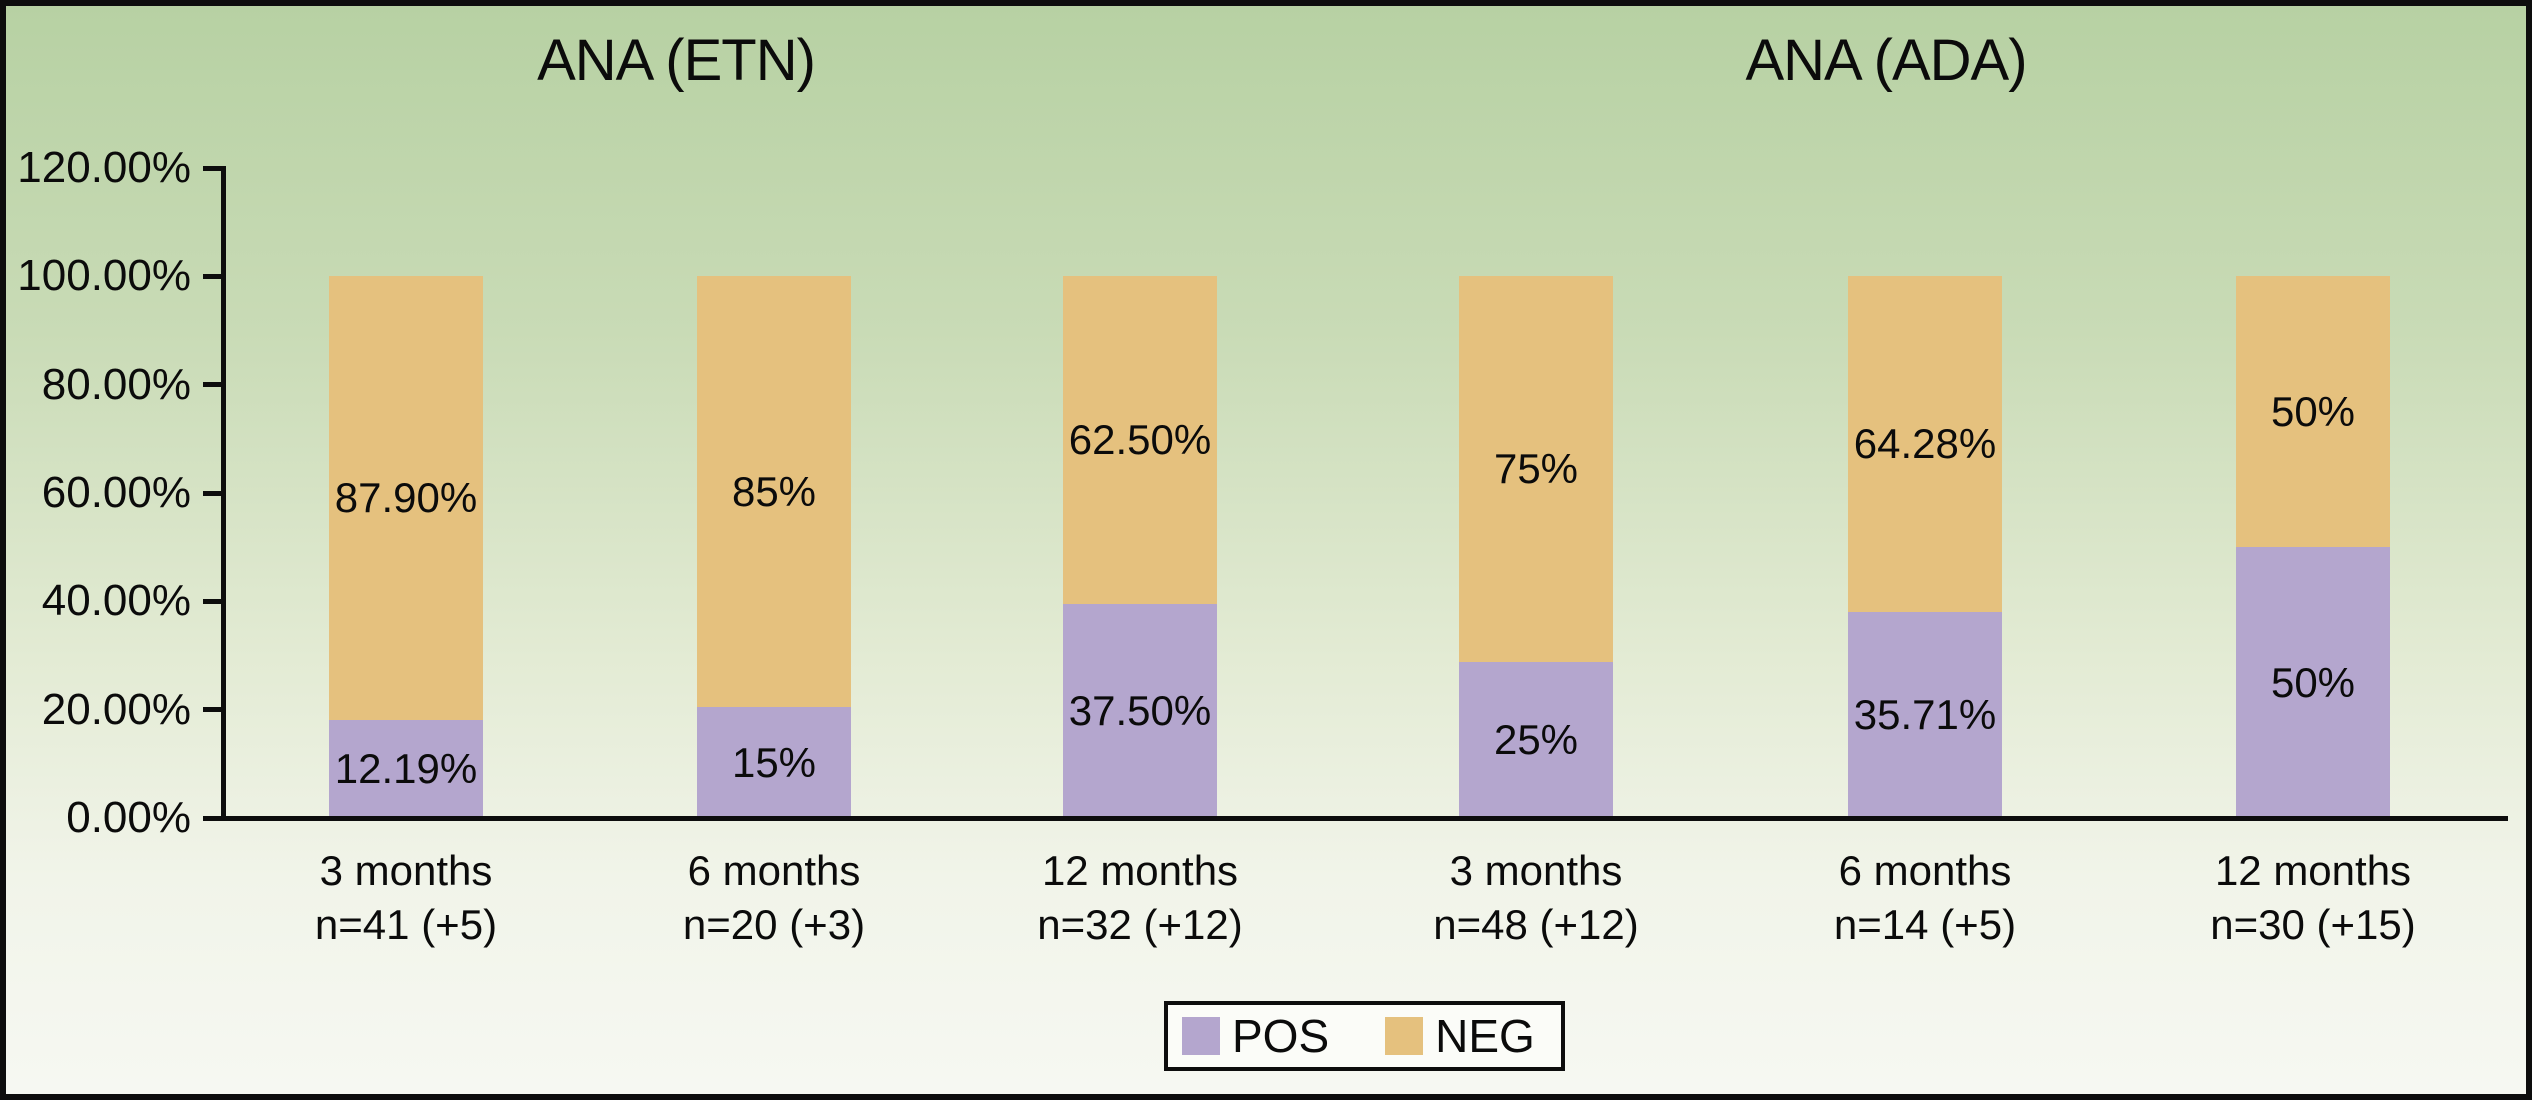  What do you see at coordinates (1355, 818) in the screenshot?
I see `x-axis-line` at bounding box center [1355, 818].